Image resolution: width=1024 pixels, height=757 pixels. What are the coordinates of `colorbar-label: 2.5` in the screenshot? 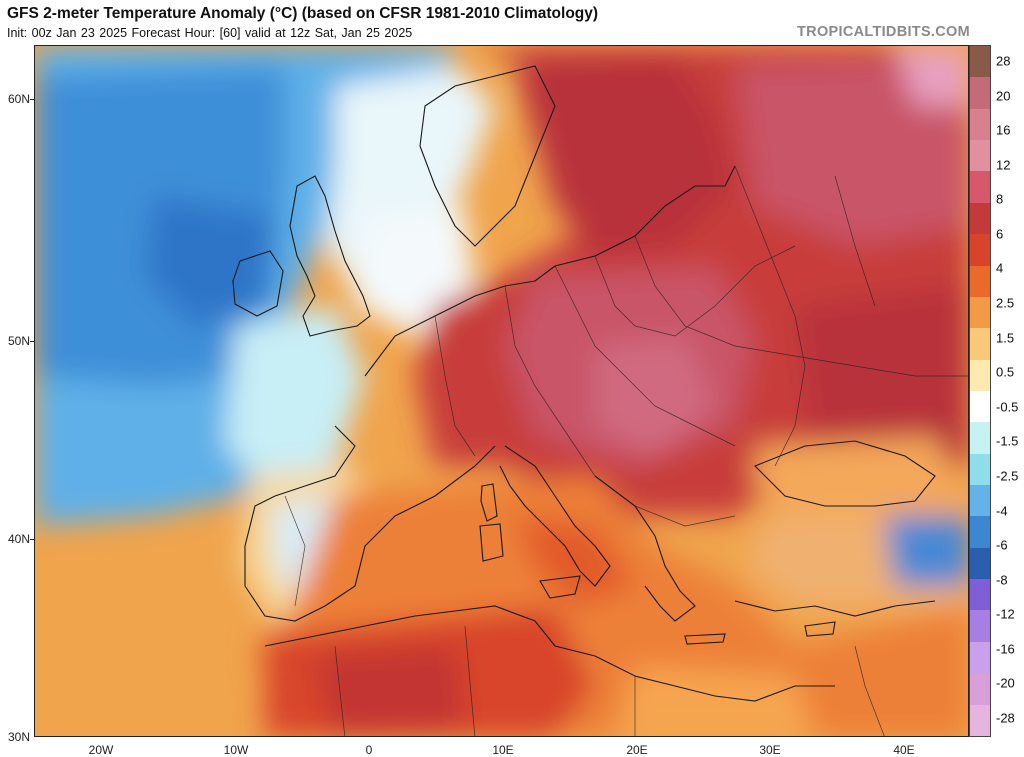 It's located at (1005, 303).